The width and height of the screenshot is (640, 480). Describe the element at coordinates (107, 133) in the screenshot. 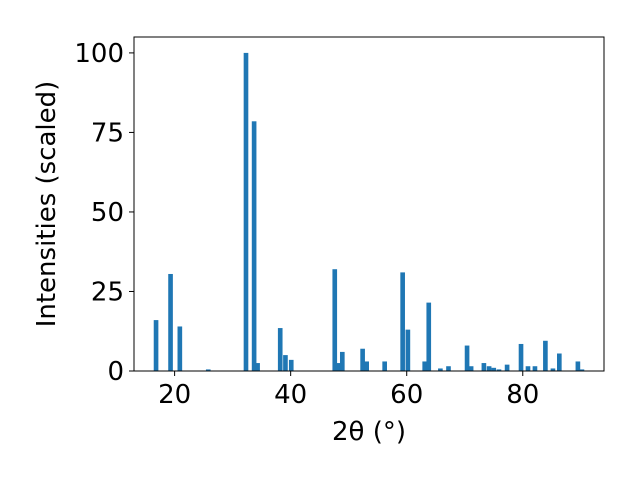

I see `y-tick-label: 75` at that location.